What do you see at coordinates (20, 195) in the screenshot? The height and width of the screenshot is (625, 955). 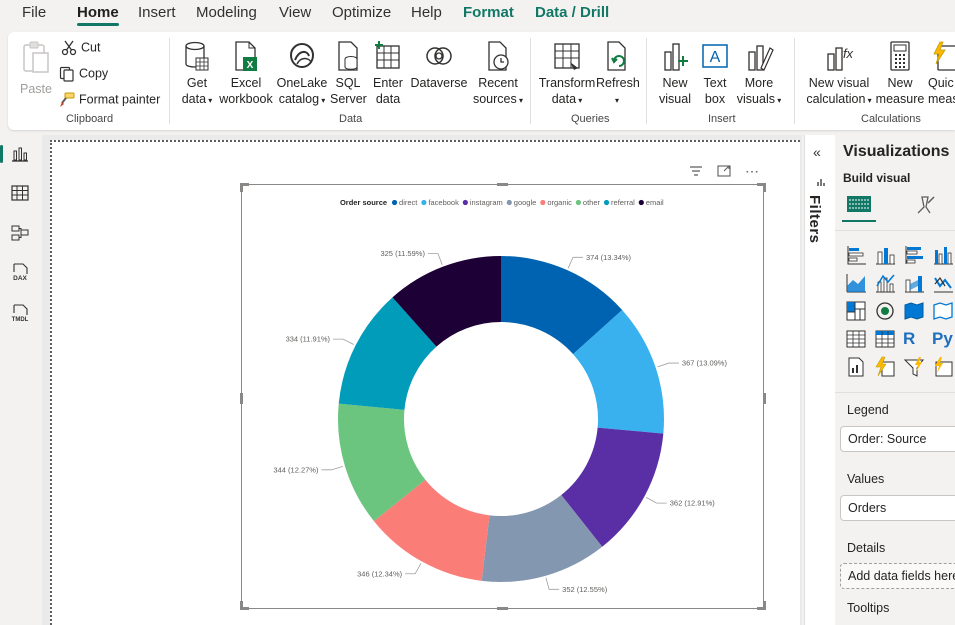 I see `table-view-icon` at bounding box center [20, 195].